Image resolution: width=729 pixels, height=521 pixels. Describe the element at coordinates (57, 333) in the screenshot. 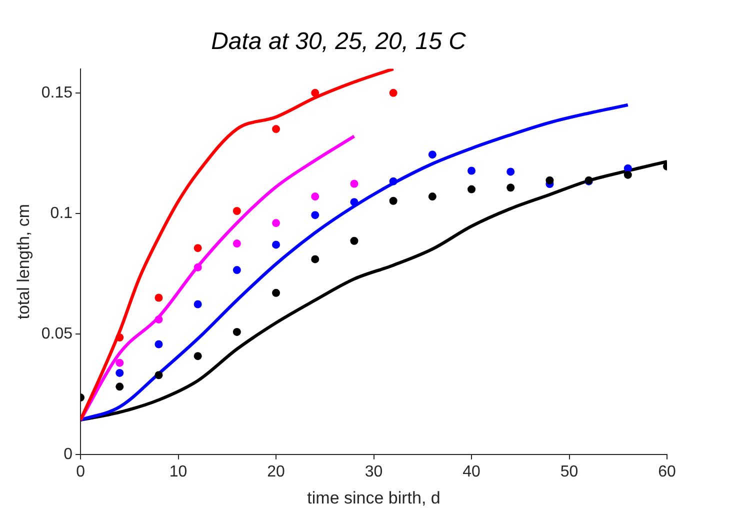

I see `y-tick-label: 0.05` at that location.